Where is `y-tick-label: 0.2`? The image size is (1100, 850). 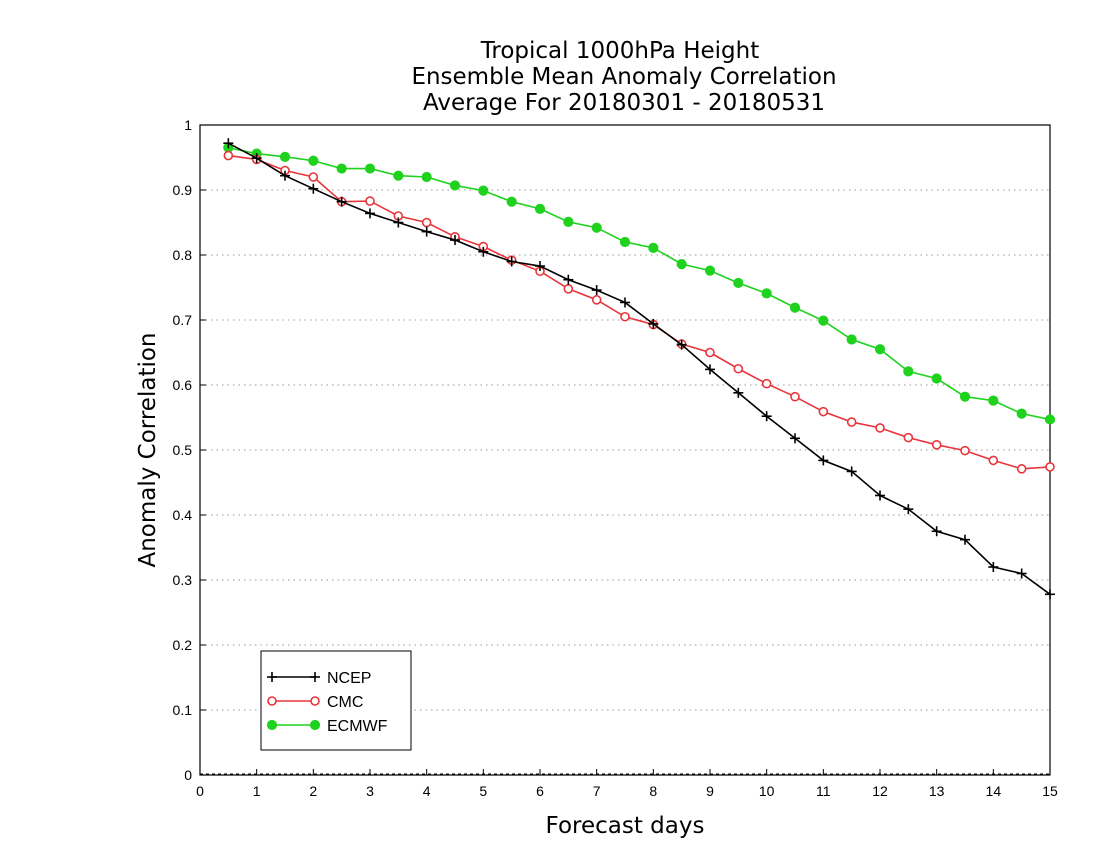
y-tick-label: 0.2 is located at coordinates (183, 645).